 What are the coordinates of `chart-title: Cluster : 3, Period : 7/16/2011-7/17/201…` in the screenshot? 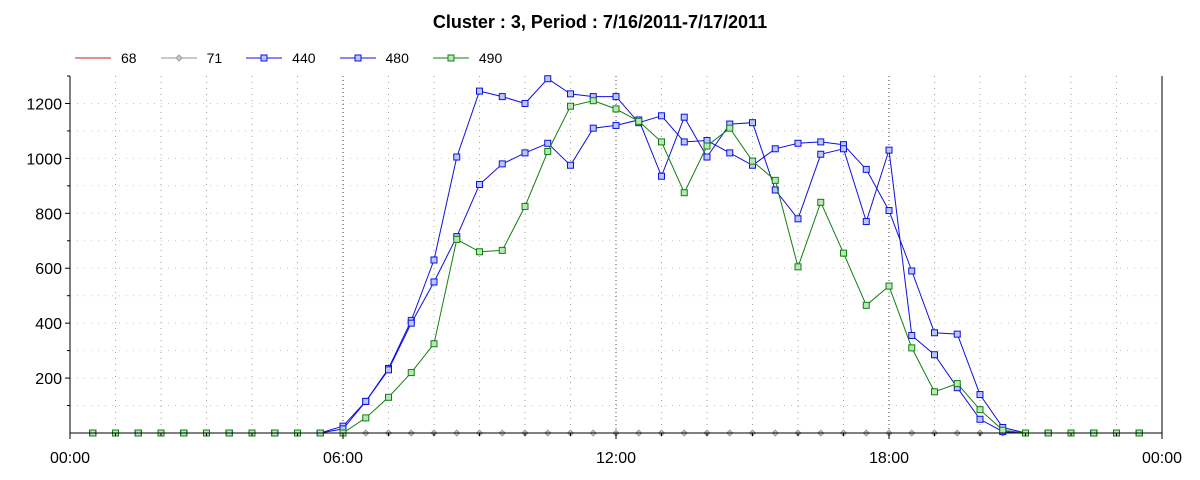 It's located at (600, 22).